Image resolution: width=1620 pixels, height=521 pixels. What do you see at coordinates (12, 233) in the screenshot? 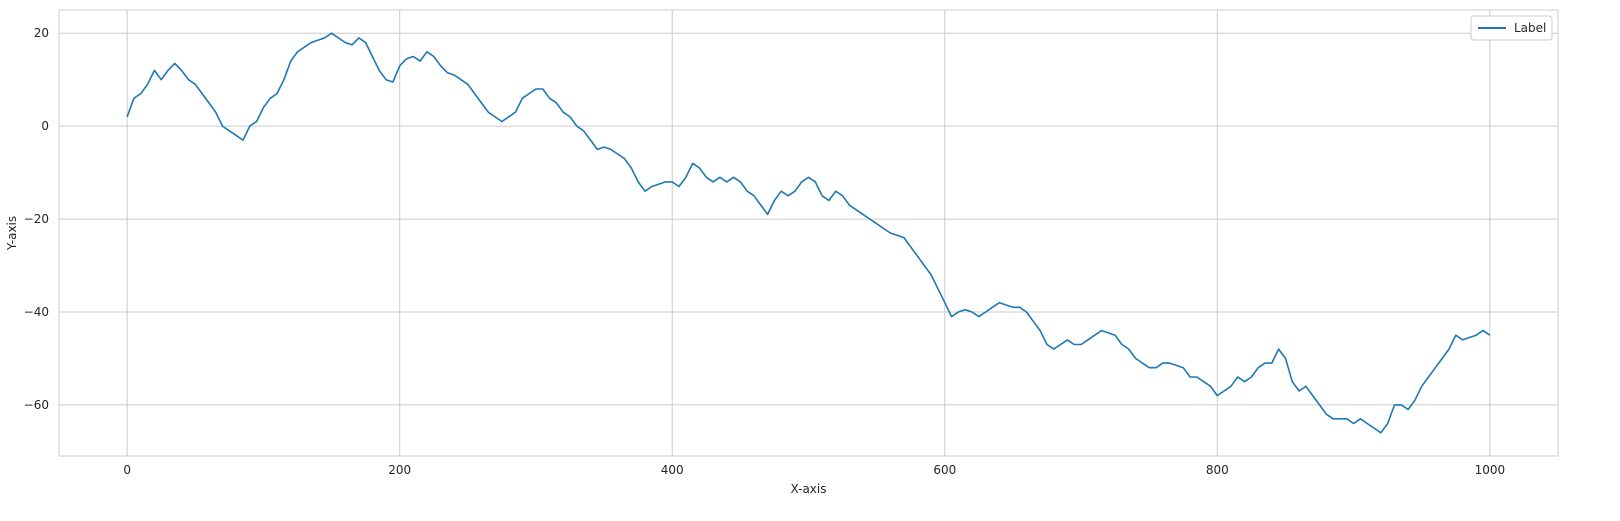
I see `y-axis-label: Y-axis` at bounding box center [12, 233].